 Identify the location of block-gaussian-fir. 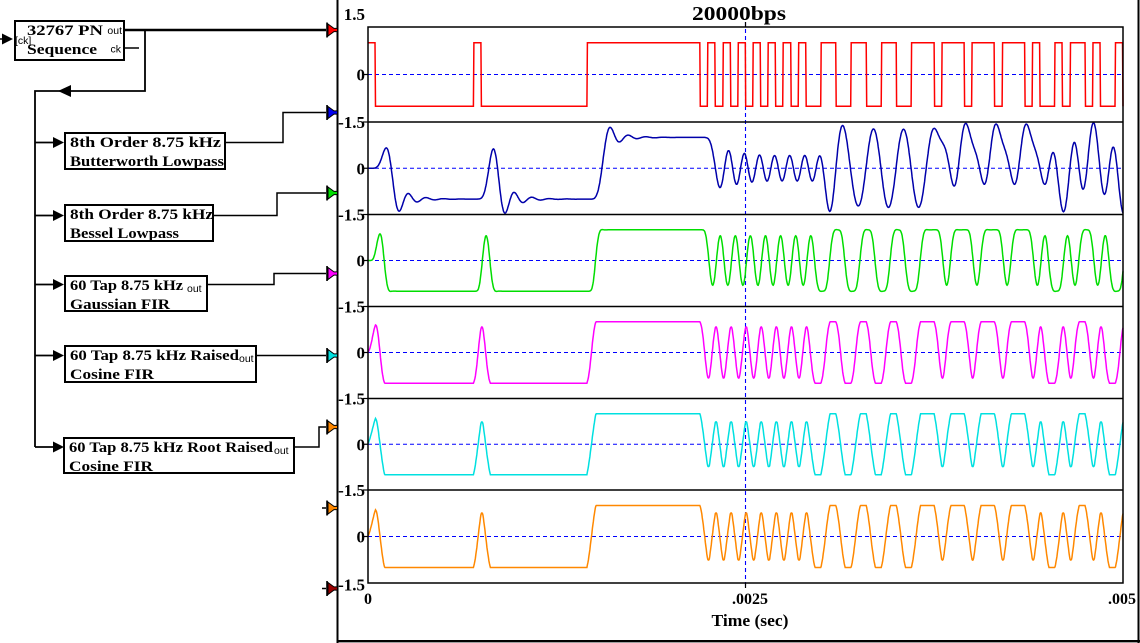
(136, 293).